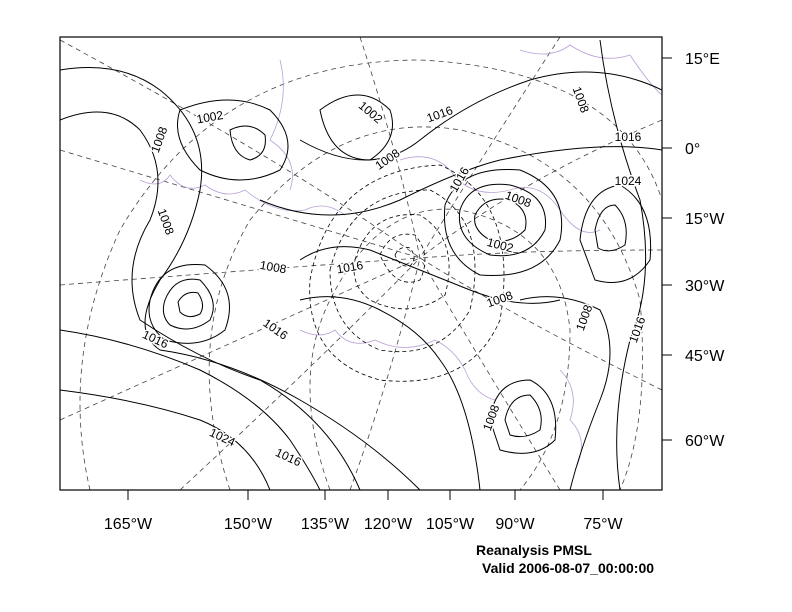 This screenshot has height=612, width=792. What do you see at coordinates (705, 356) in the screenshot?
I see `lat-label: 45°W` at bounding box center [705, 356].